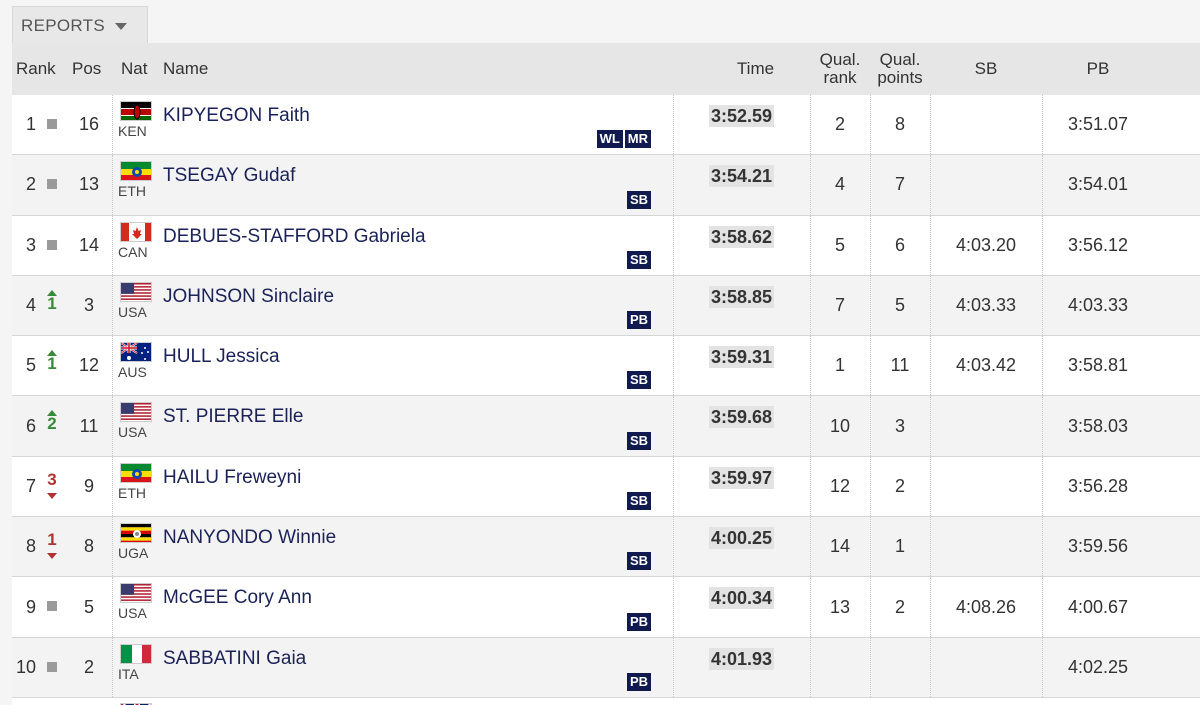  Describe the element at coordinates (221, 357) in the screenshot. I see `athlete-name-link: HULL Jessica` at that location.